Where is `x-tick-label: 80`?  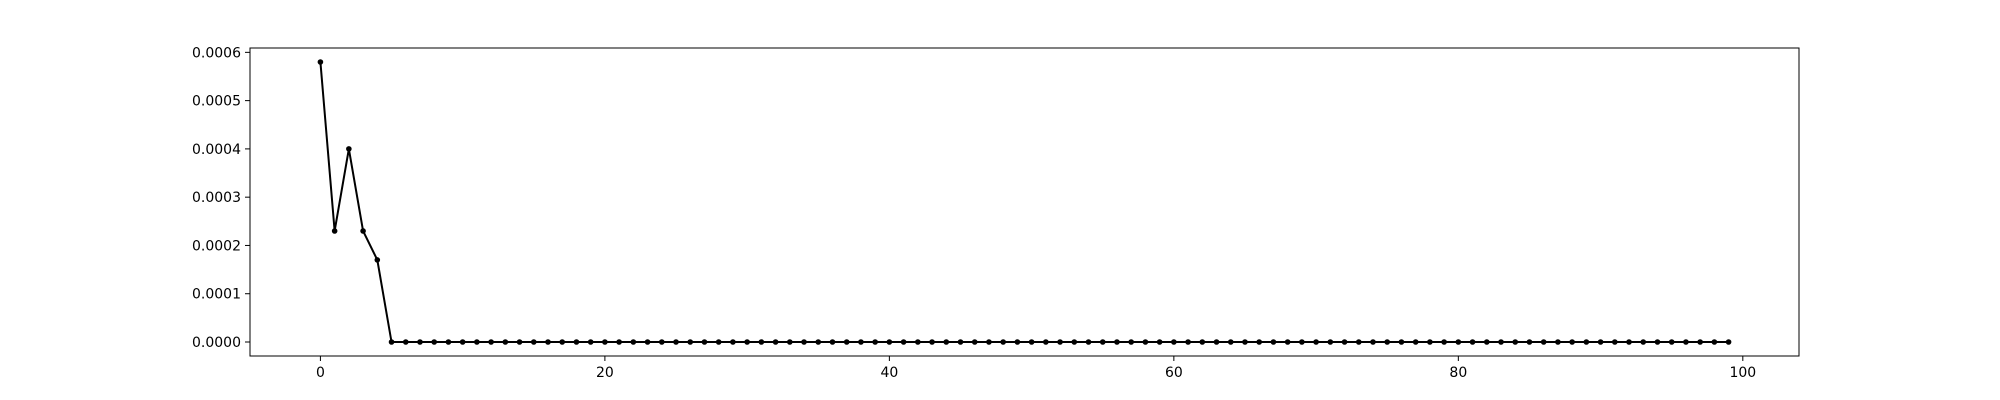 x-tick-label: 80 is located at coordinates (1458, 373).